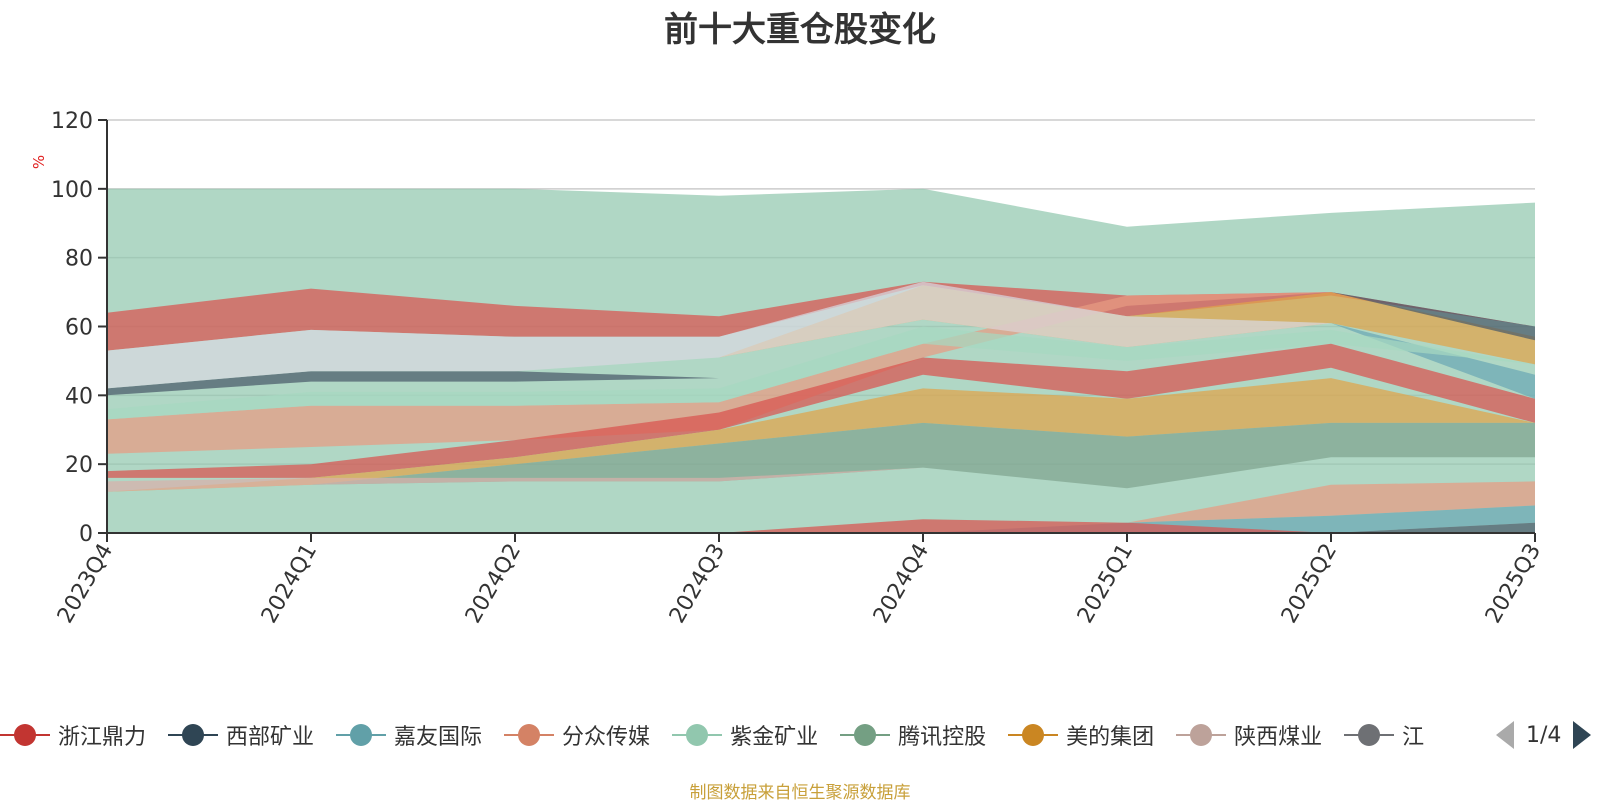  I want to click on legend: 浙江鼎力 西部矿业 嘉友国际 分众传媒 紫金矿业, so click(800, 735).